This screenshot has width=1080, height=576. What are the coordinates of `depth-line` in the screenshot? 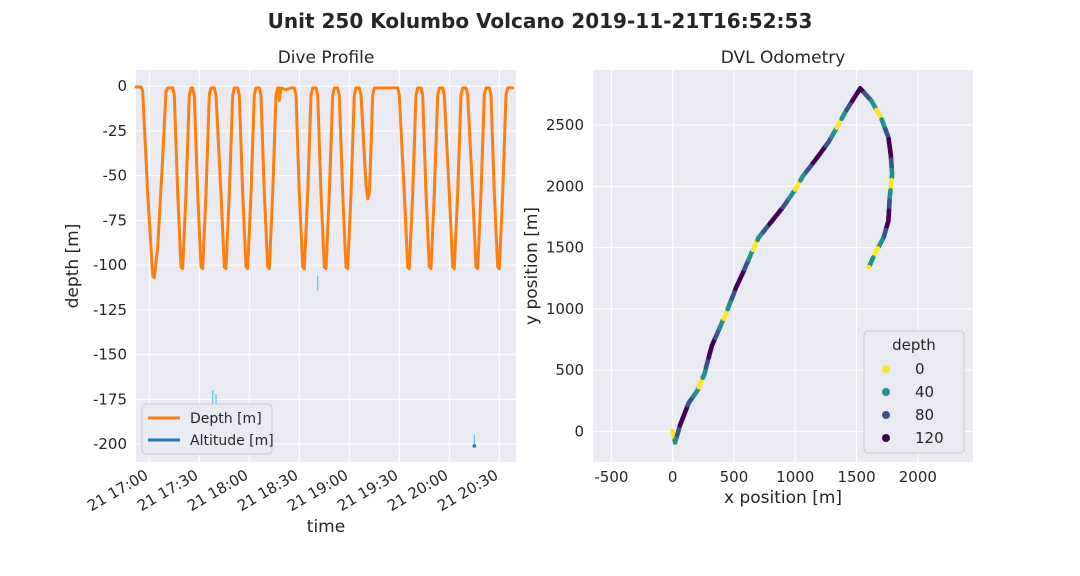 It's located at (324, 182).